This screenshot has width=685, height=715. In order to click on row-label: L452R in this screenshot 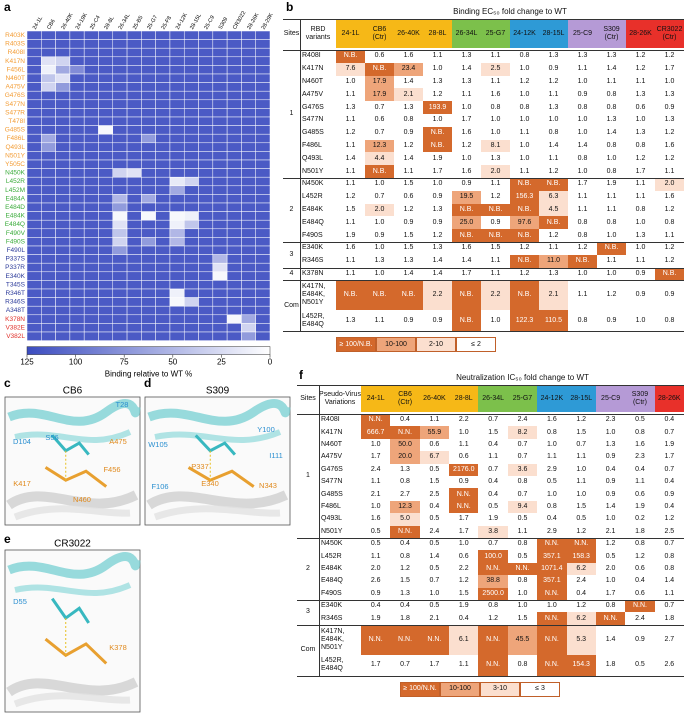, I will do `click(15, 181)`.